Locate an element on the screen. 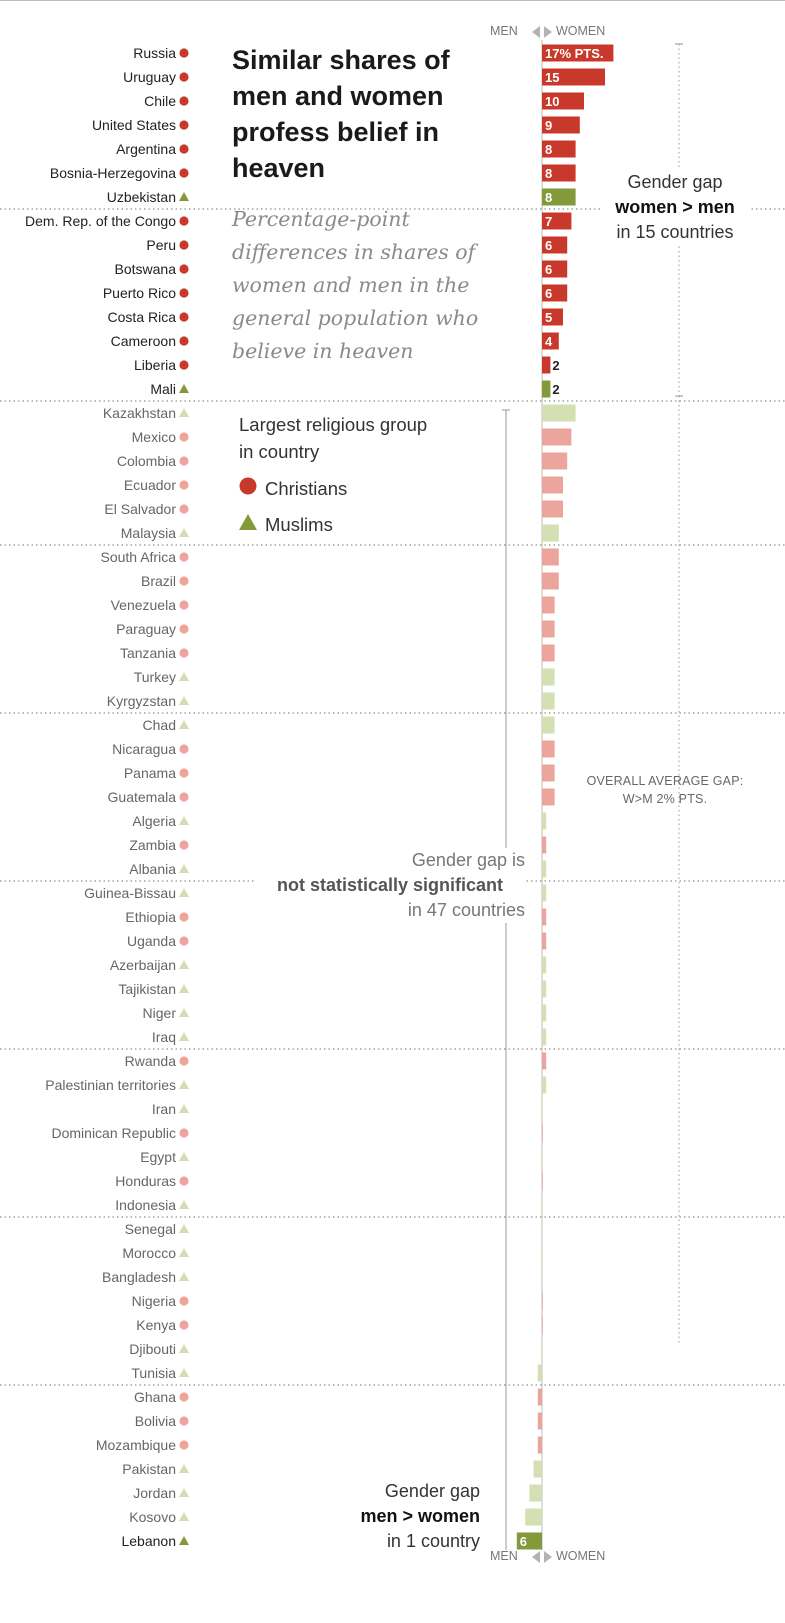 This screenshot has width=785, height=1623. bar-costa-rica is located at coordinates (552, 317).